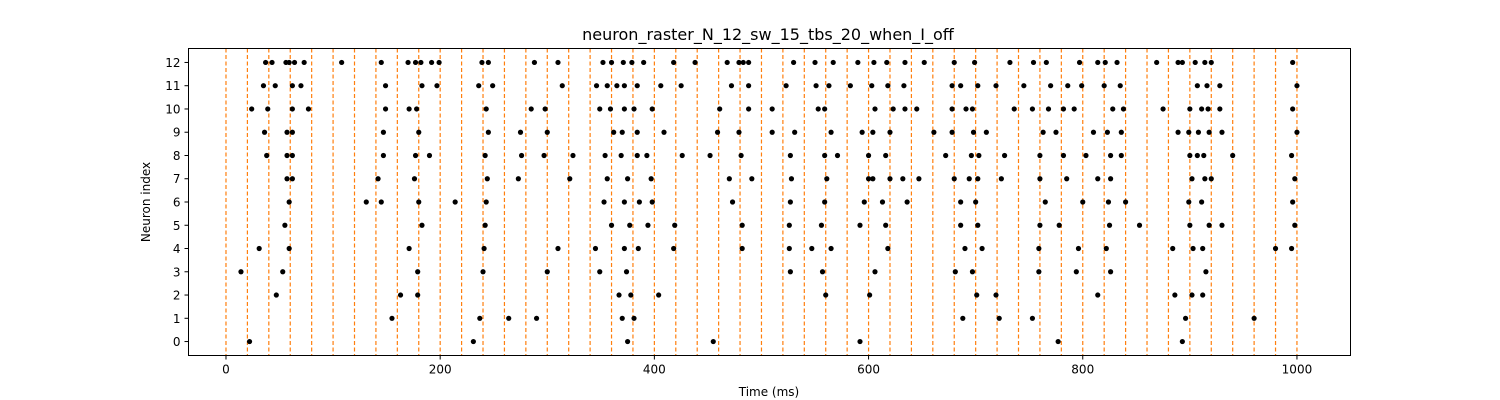  Describe the element at coordinates (226, 370) in the screenshot. I see `x-tick-label: 0` at that location.